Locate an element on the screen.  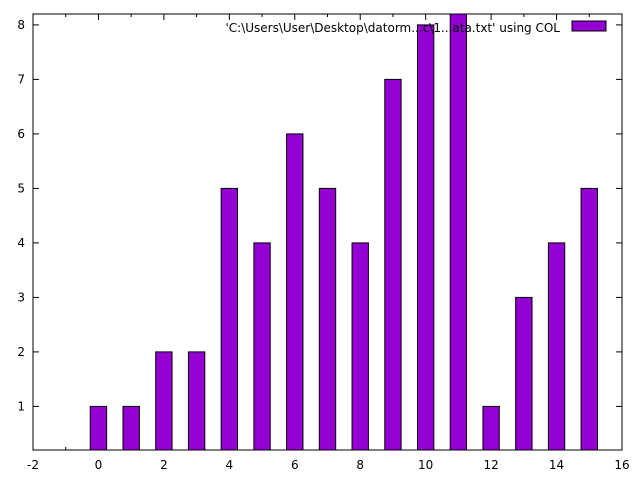
x-tick-label: 12 is located at coordinates (490, 465).